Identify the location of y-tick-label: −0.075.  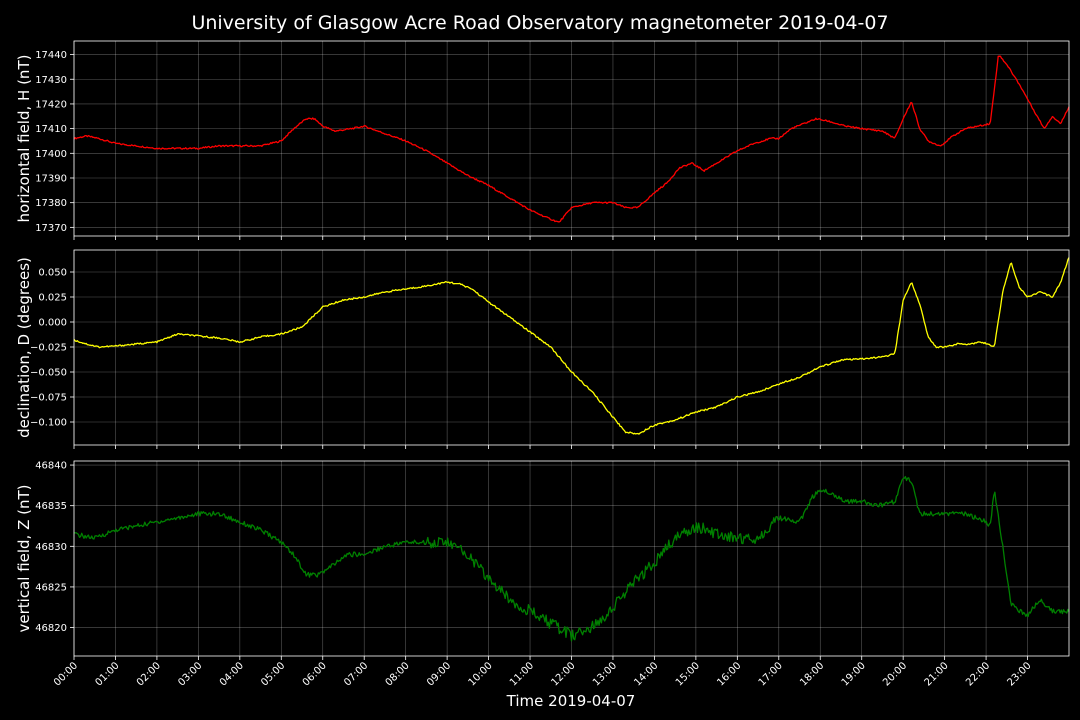
(48, 398).